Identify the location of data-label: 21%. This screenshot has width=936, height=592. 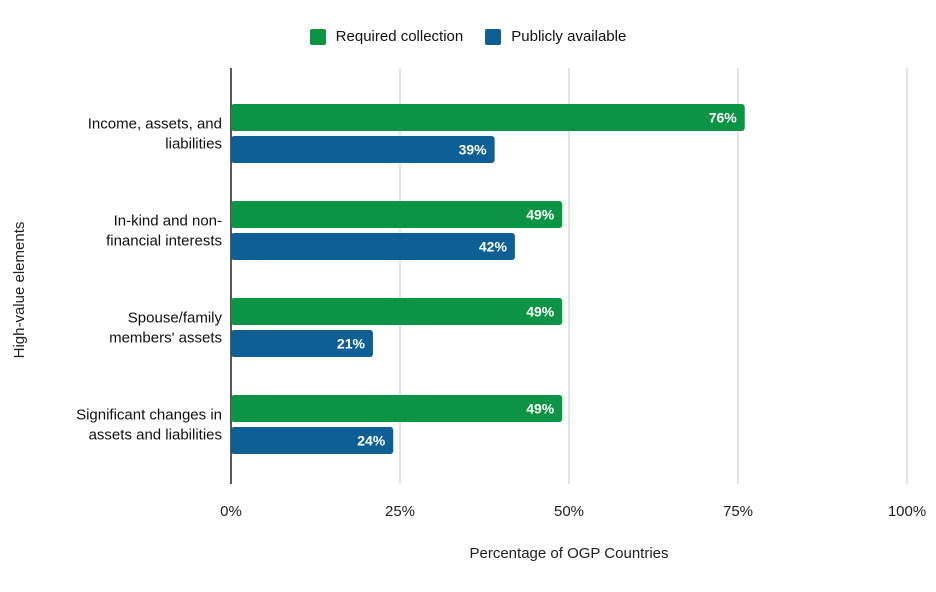
(351, 344).